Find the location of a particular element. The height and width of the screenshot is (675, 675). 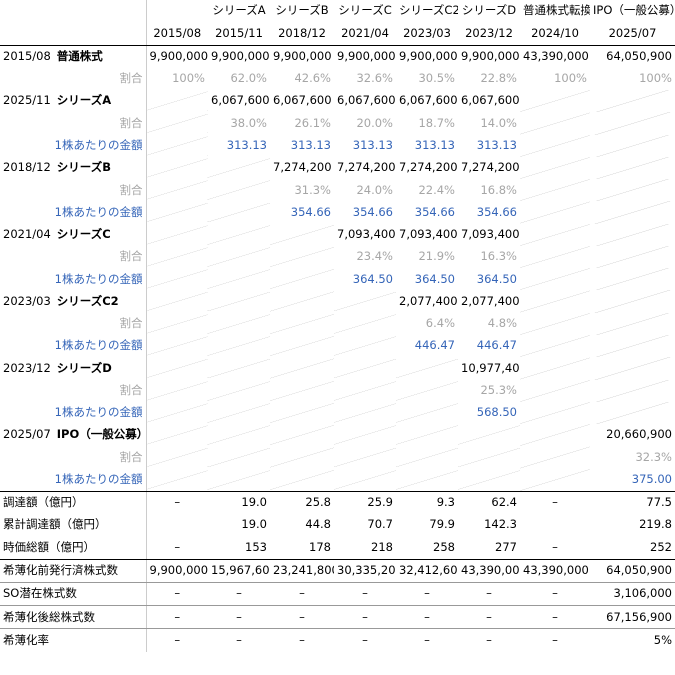

ratio-cell: 22.8% is located at coordinates (498, 78).